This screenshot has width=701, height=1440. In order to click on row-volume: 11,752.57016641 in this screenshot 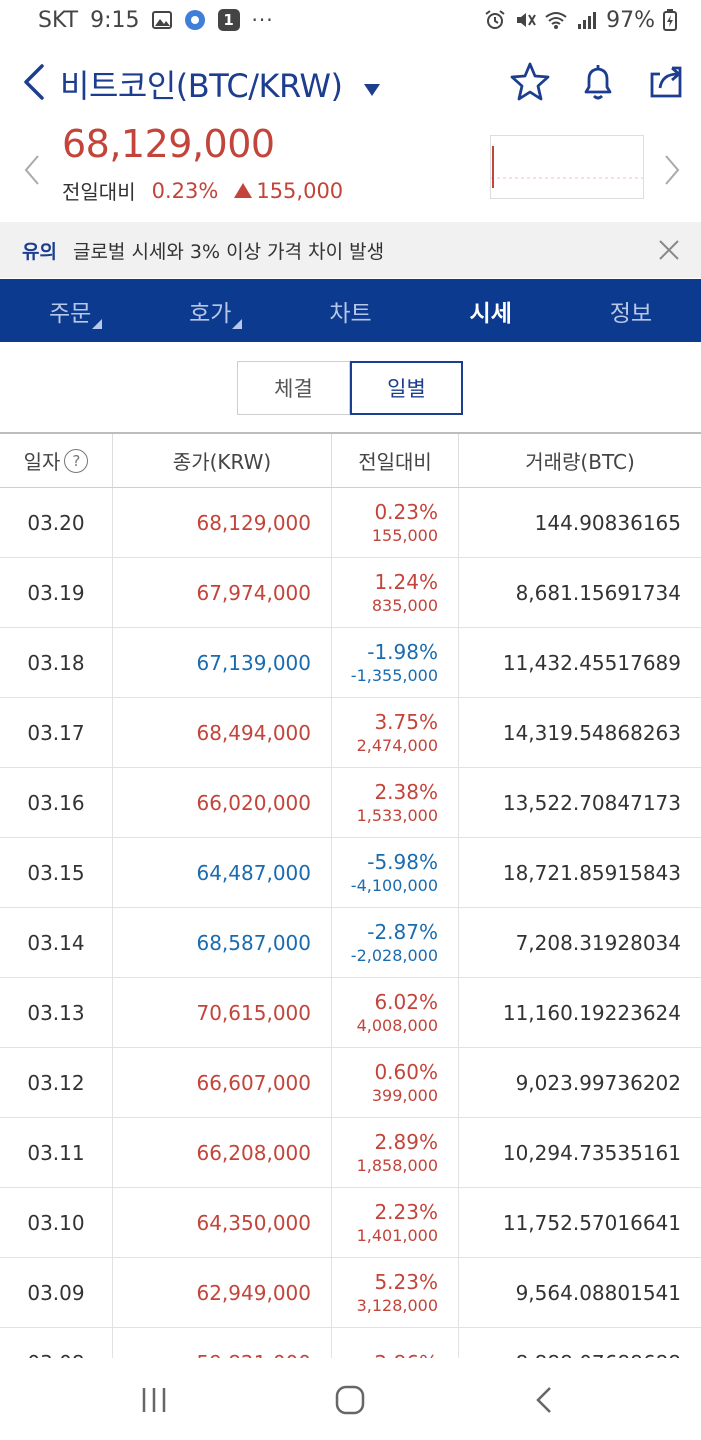, I will do `click(591, 1222)`.